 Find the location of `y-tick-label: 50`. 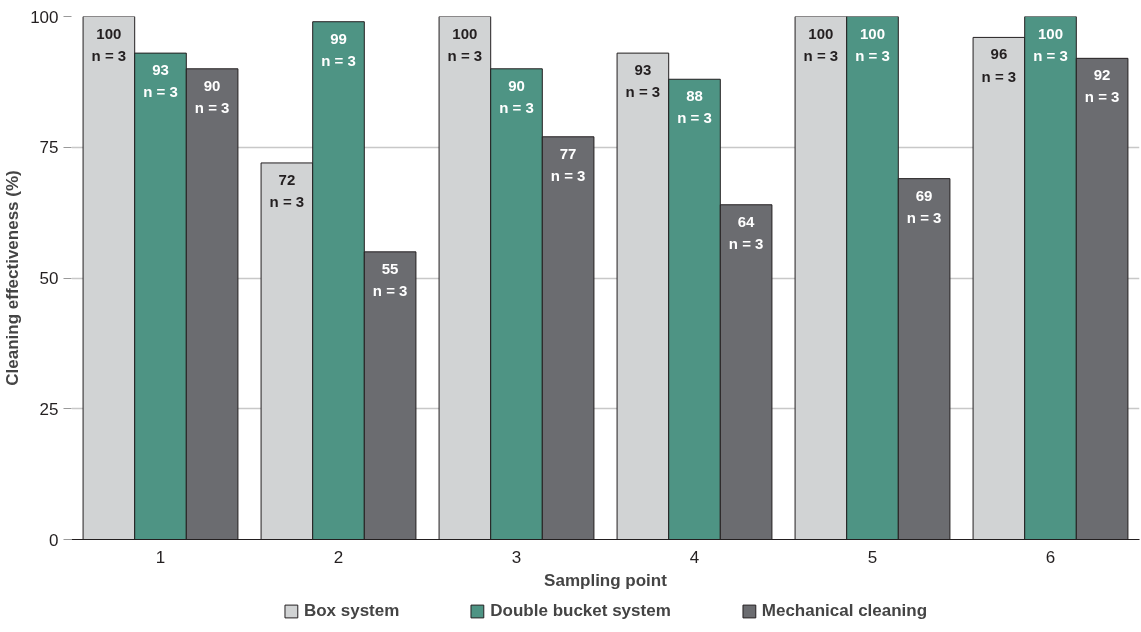

y-tick-label: 50 is located at coordinates (49, 278).